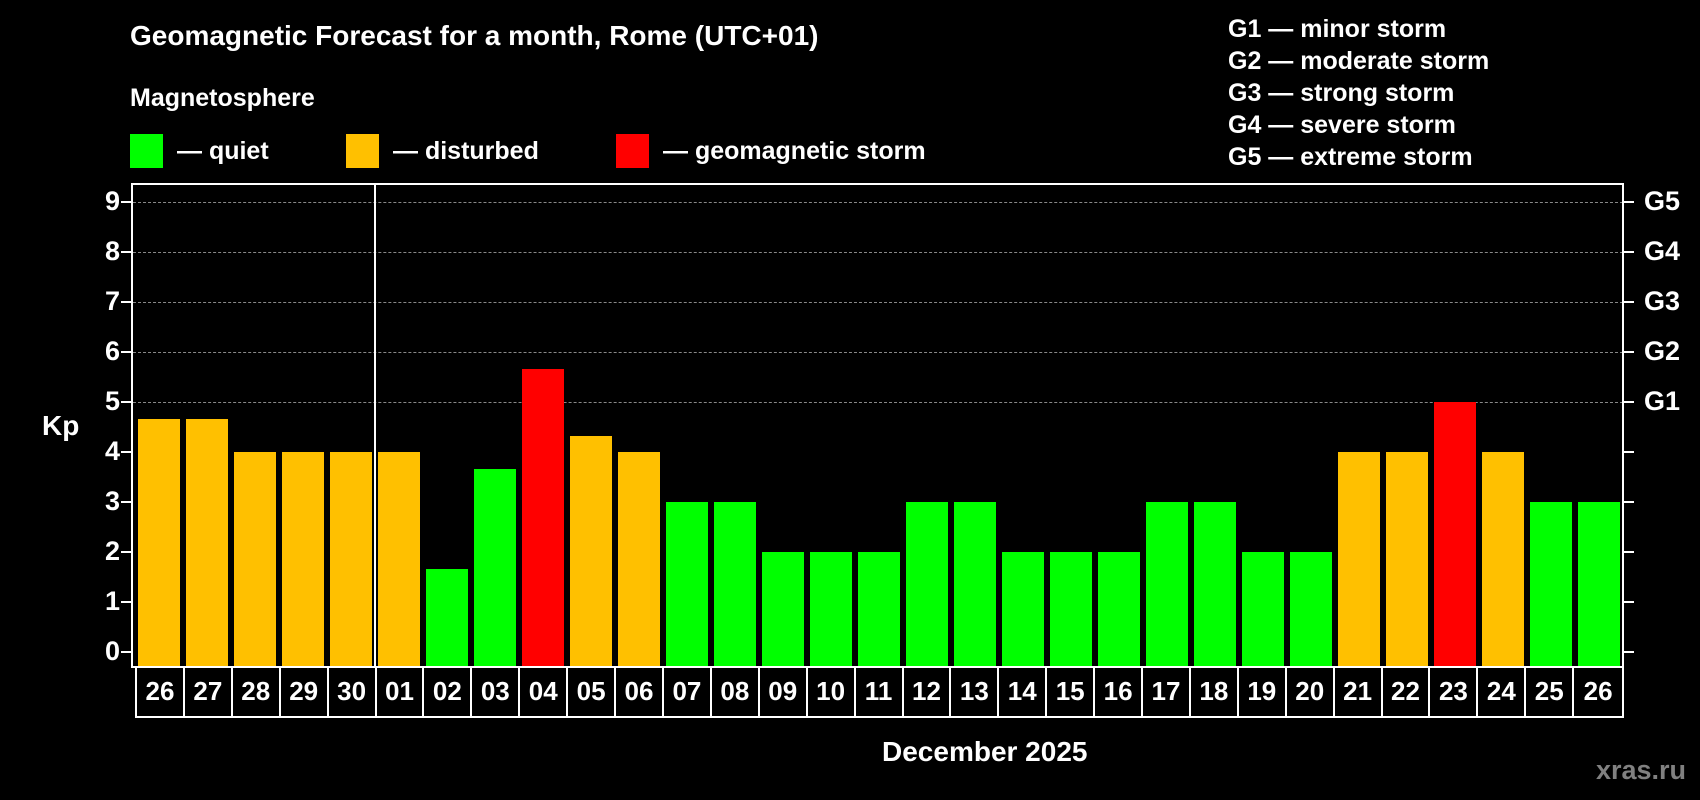 This screenshot has height=800, width=1700. Describe the element at coordinates (401, 692) in the screenshot. I see `date-label: 01` at that location.